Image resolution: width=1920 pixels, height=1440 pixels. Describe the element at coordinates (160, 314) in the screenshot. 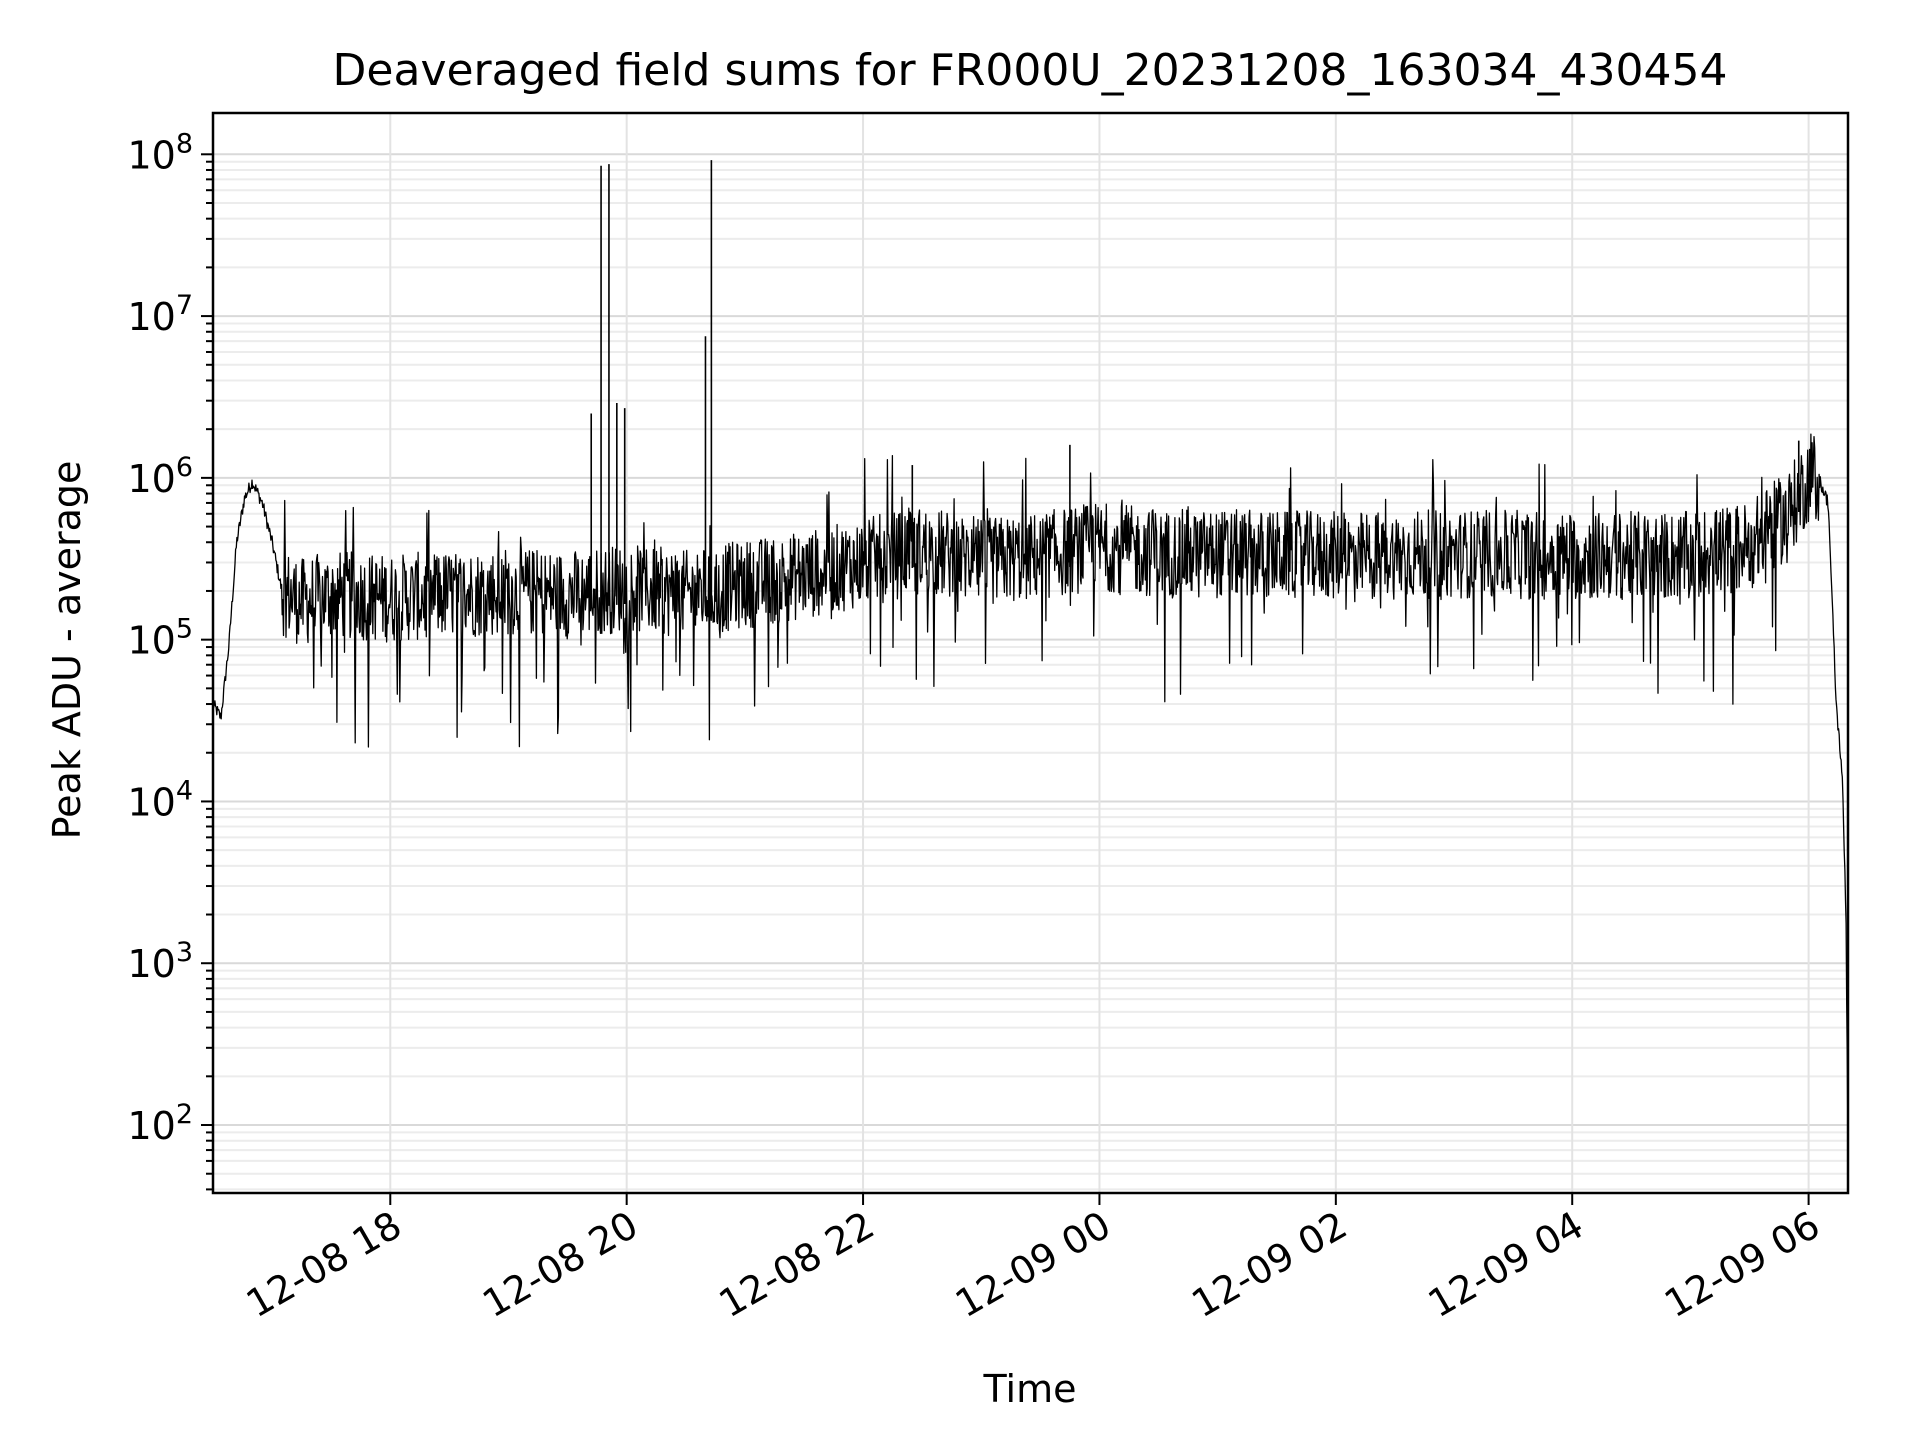

I see `y-tick-label: 107` at that location.